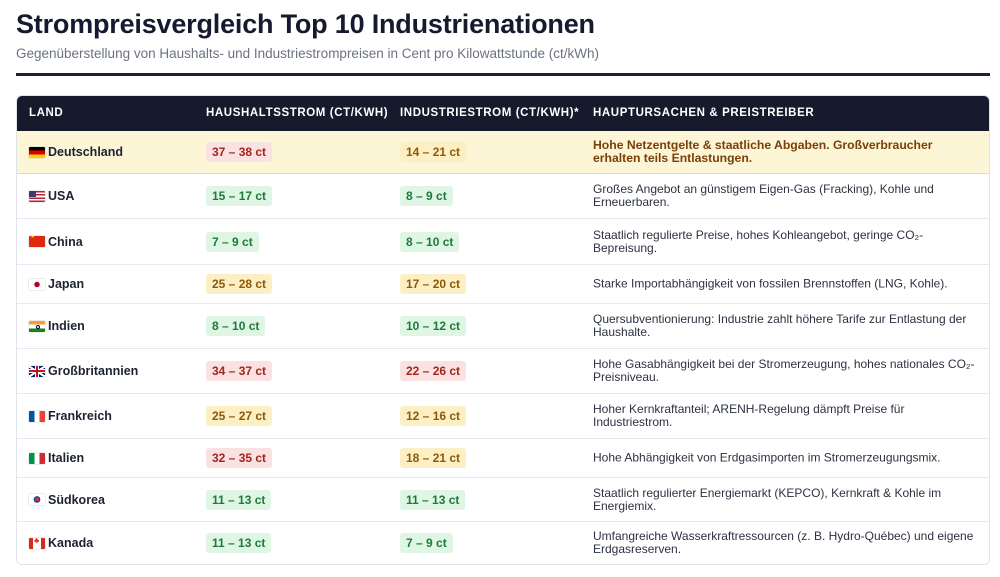  What do you see at coordinates (433, 152) in the screenshot?
I see `industry-price-badge: 14 – 21 ct` at bounding box center [433, 152].